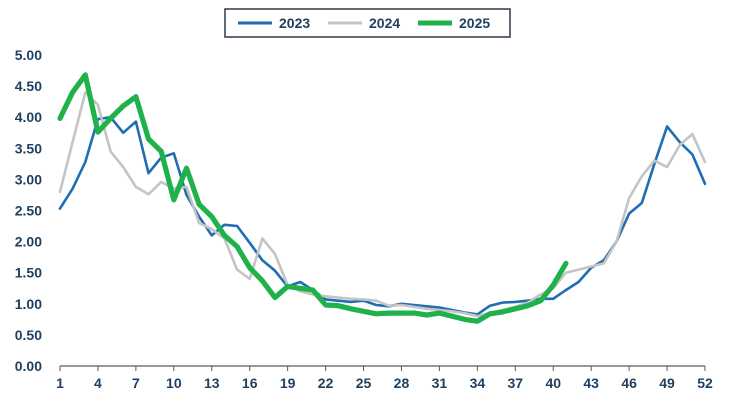  What do you see at coordinates (28, 304) in the screenshot?
I see `y-tick-label: 1.00` at bounding box center [28, 304].